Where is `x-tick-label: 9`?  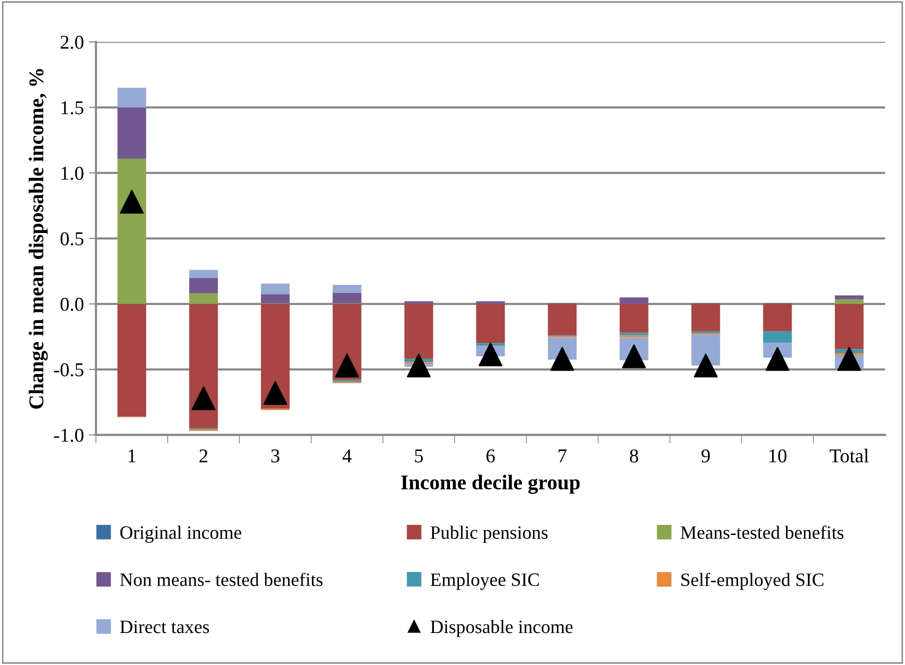 x-tick-label: 9 is located at coordinates (706, 455).